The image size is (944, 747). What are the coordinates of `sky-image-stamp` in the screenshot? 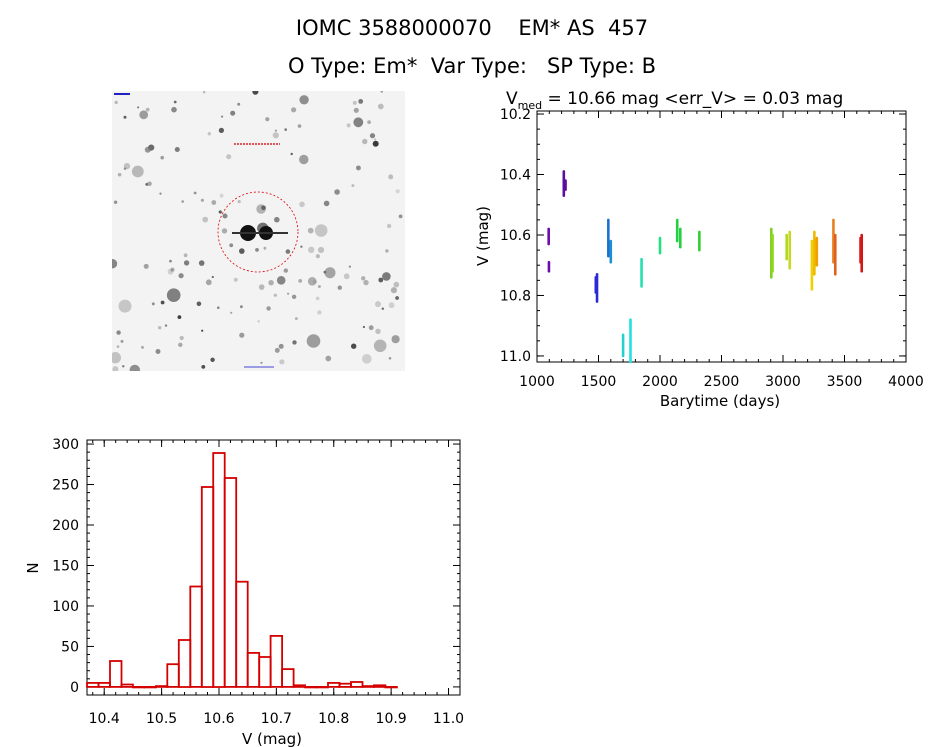 It's located at (258, 231).